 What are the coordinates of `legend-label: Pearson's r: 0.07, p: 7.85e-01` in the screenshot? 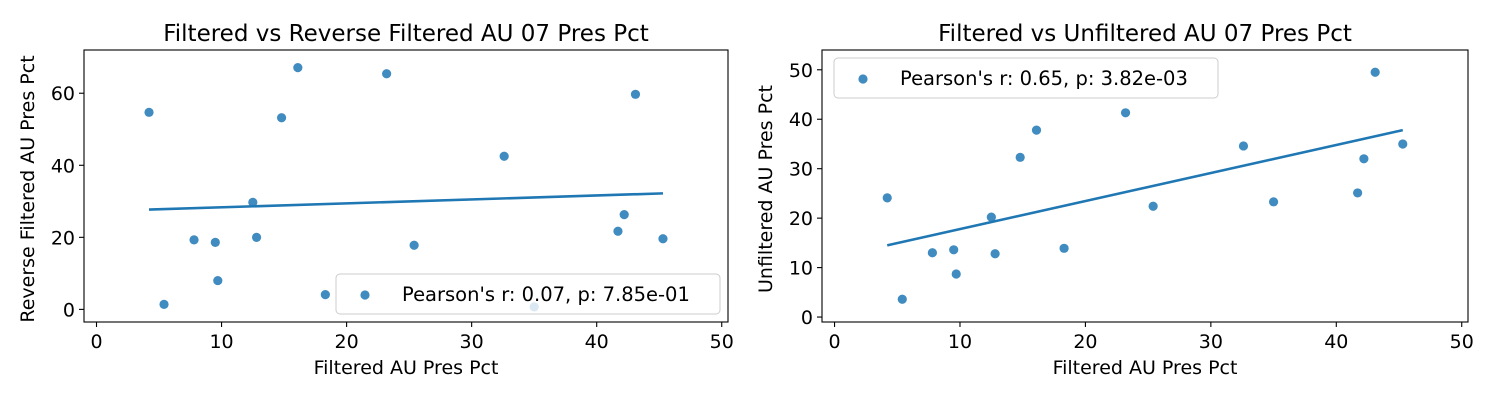 It's located at (546, 294).